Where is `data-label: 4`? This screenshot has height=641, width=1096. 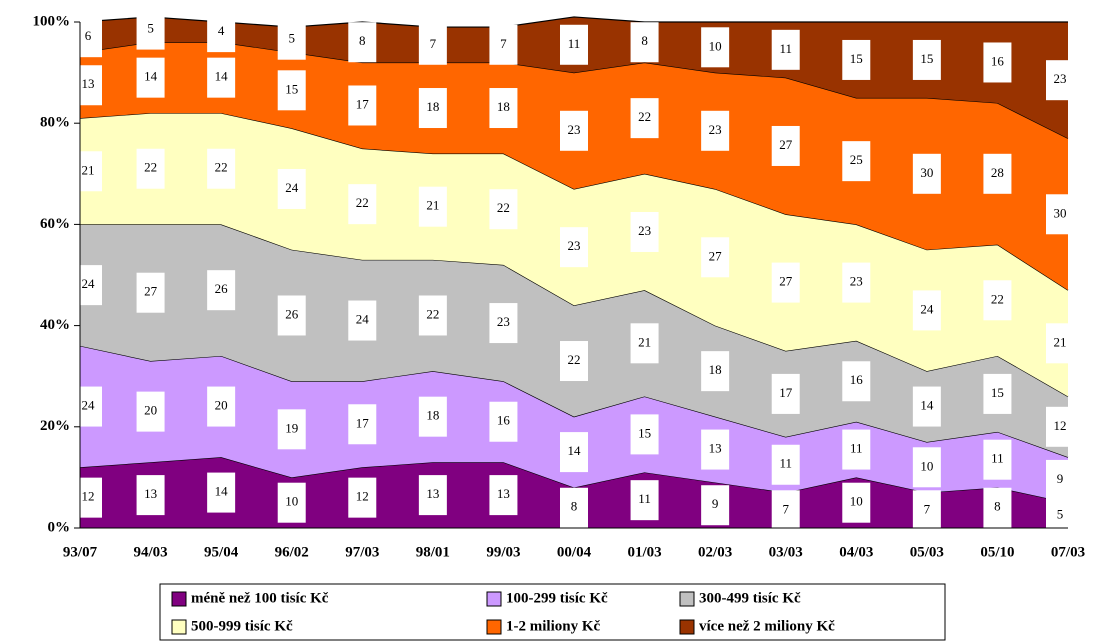
data-label: 4 is located at coordinates (221, 30).